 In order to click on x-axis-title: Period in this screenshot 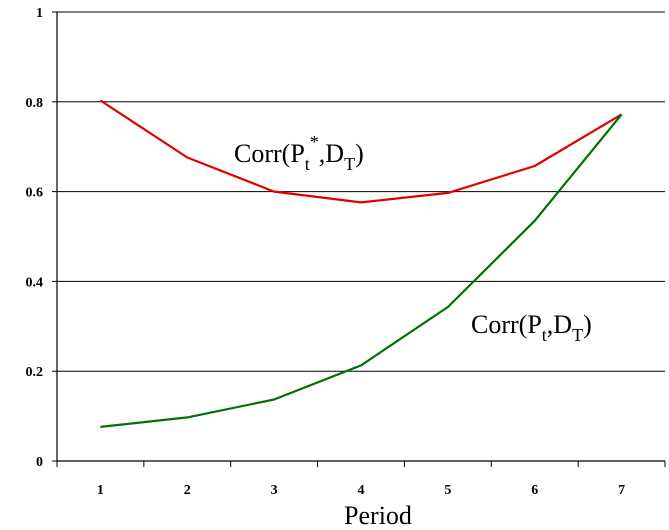, I will do `click(378, 515)`.